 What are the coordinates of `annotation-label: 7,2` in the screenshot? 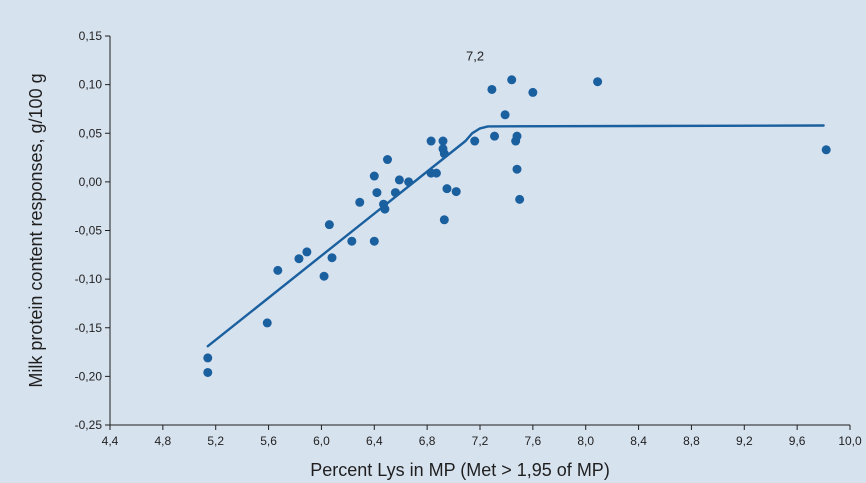 It's located at (475, 55).